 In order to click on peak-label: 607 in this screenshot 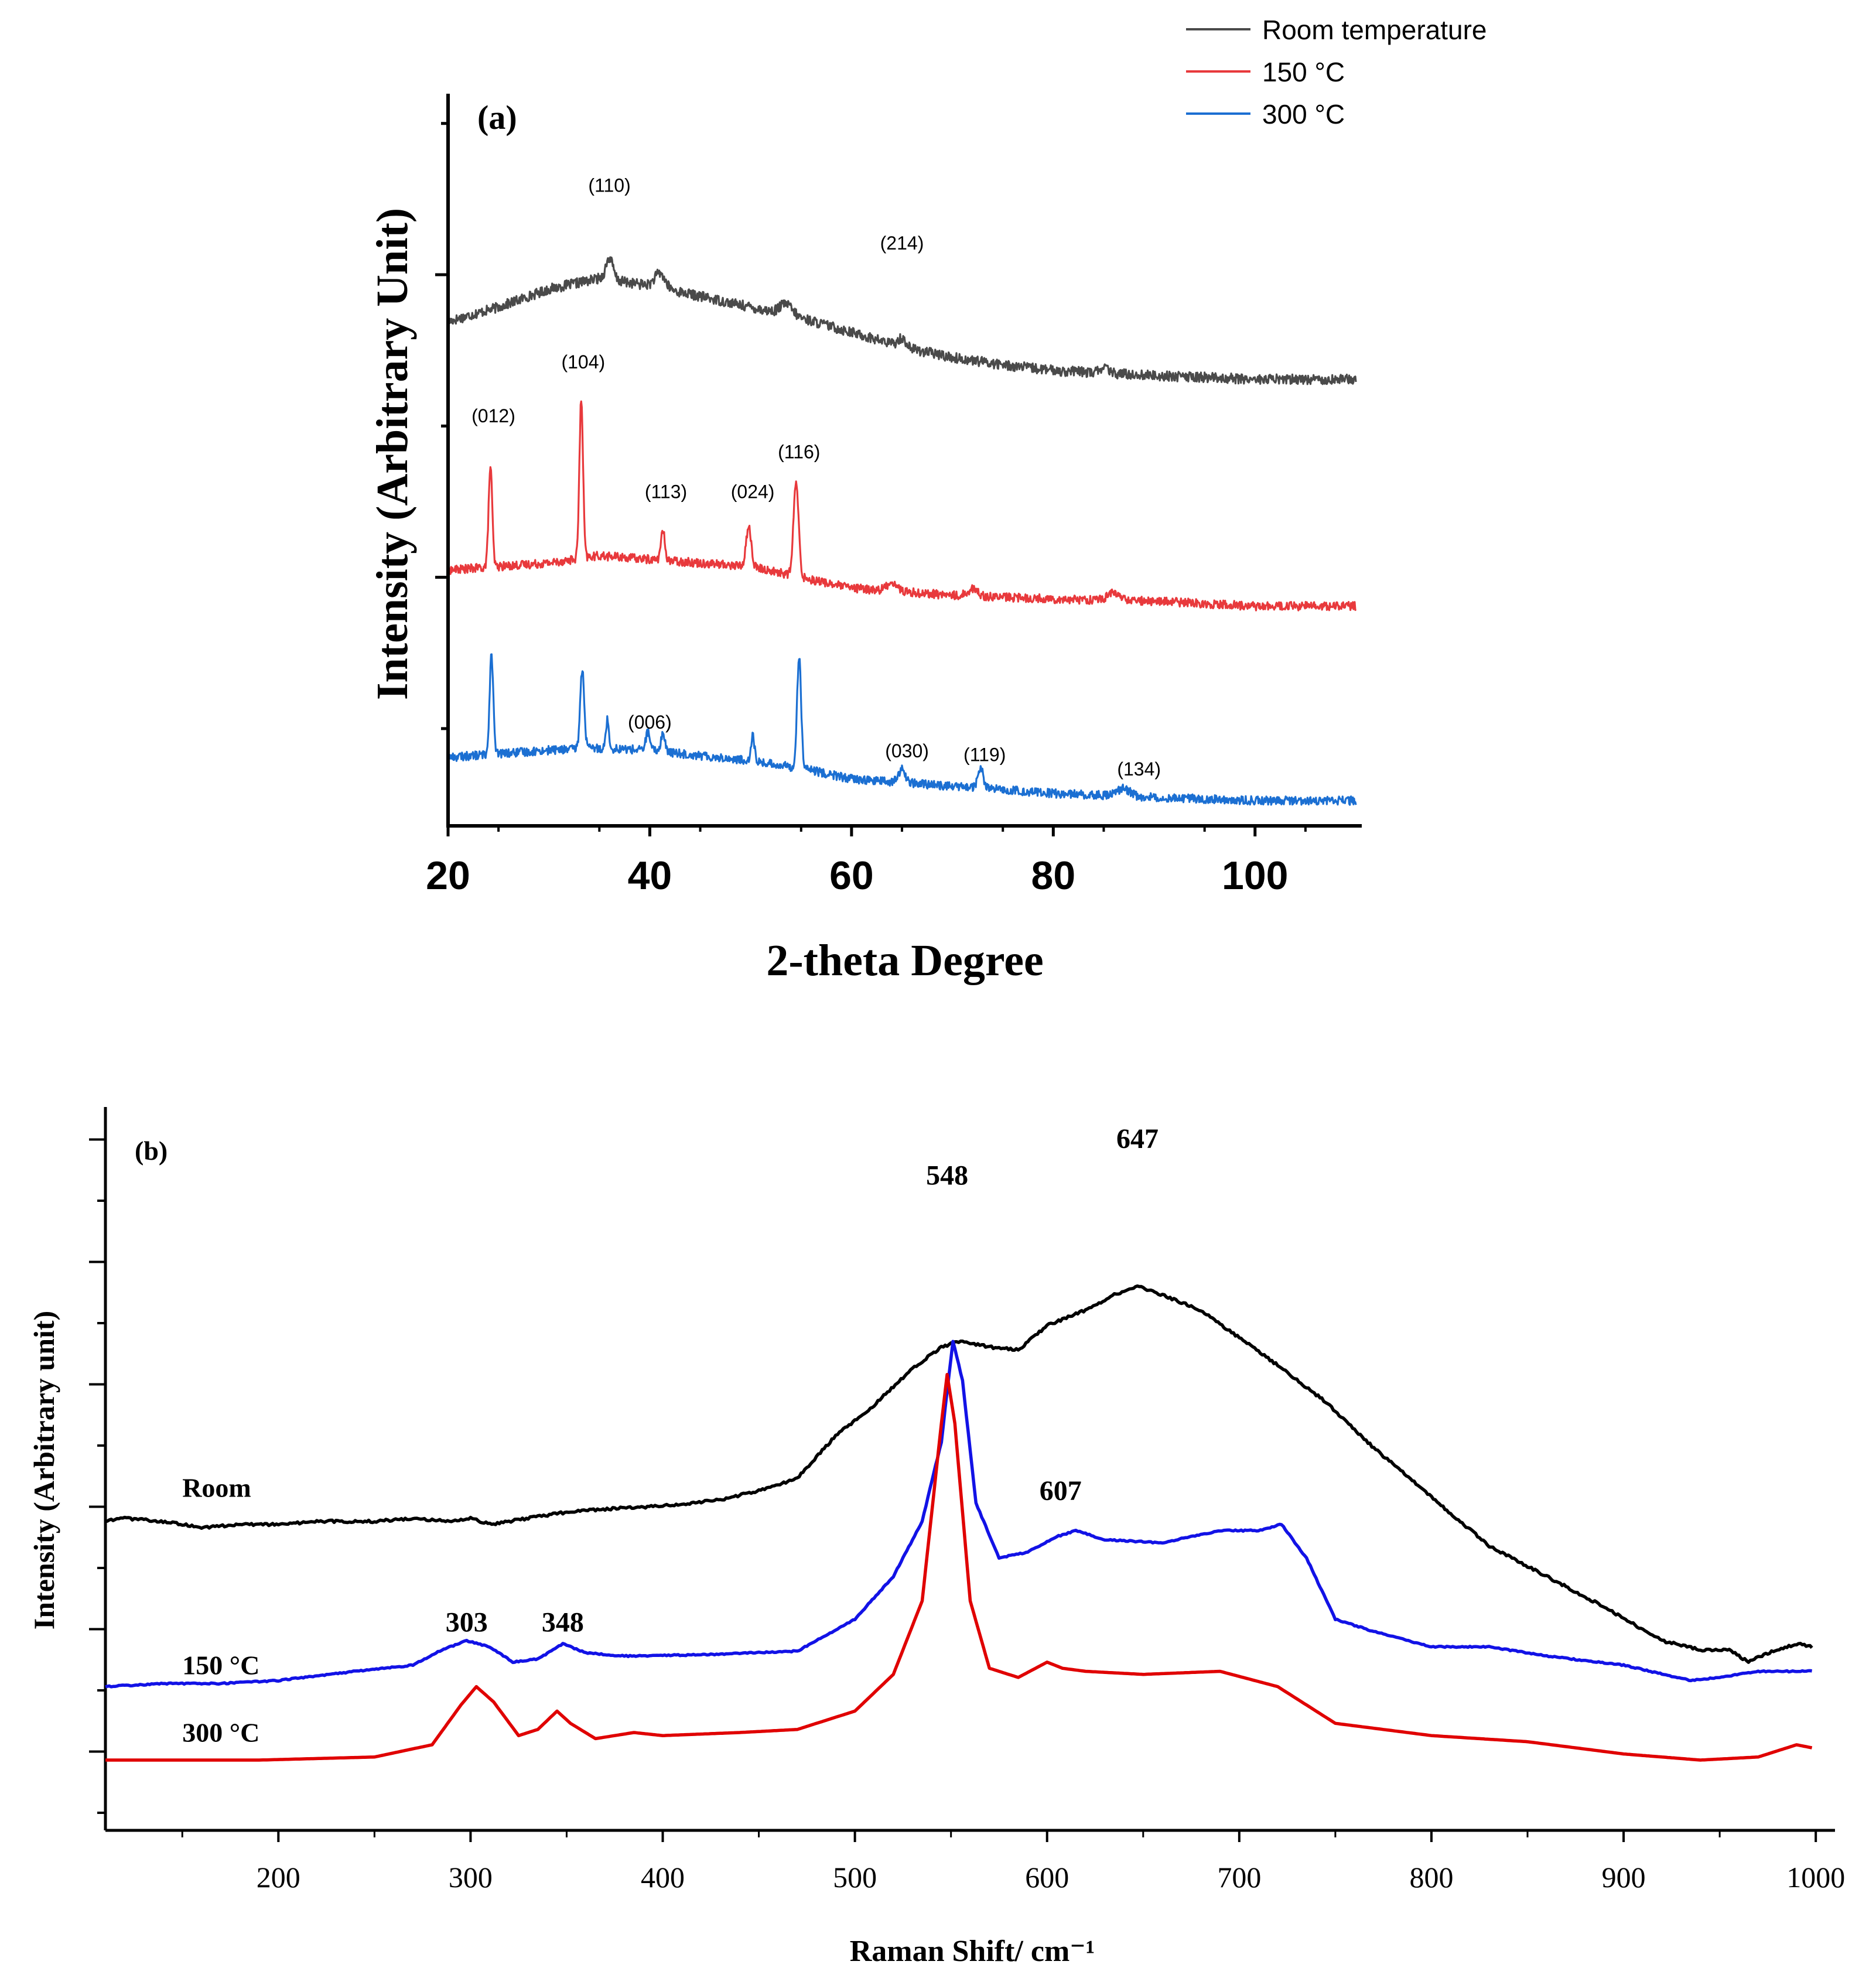, I will do `click(1061, 1490)`.